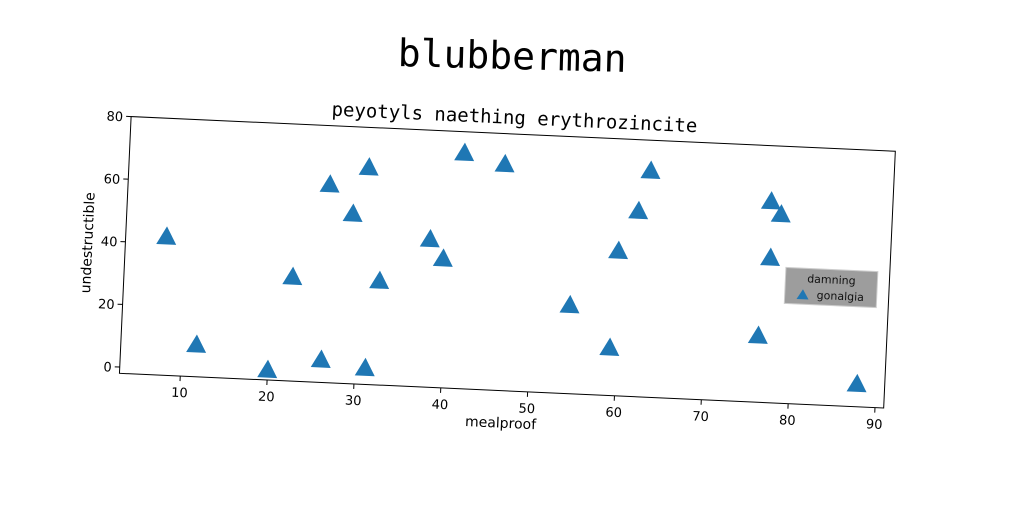 This screenshot has height=512, width=1024. What do you see at coordinates (700, 417) in the screenshot?
I see `x-tick-label: 70` at bounding box center [700, 417].